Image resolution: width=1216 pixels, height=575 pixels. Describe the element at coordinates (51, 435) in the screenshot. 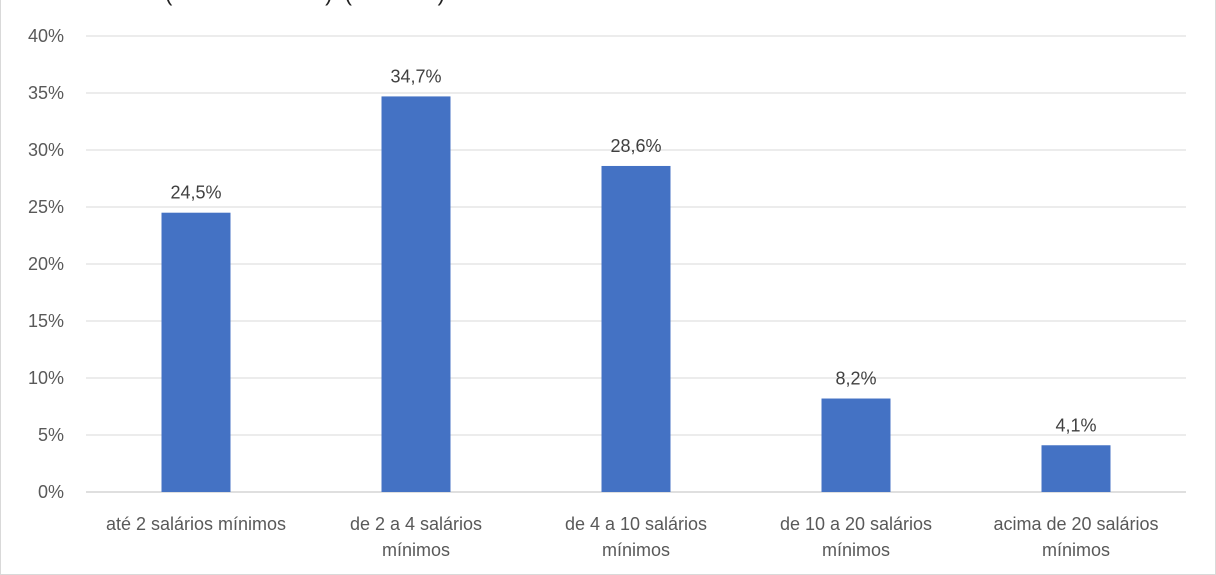

I see `y-tick-label: 5%` at that location.